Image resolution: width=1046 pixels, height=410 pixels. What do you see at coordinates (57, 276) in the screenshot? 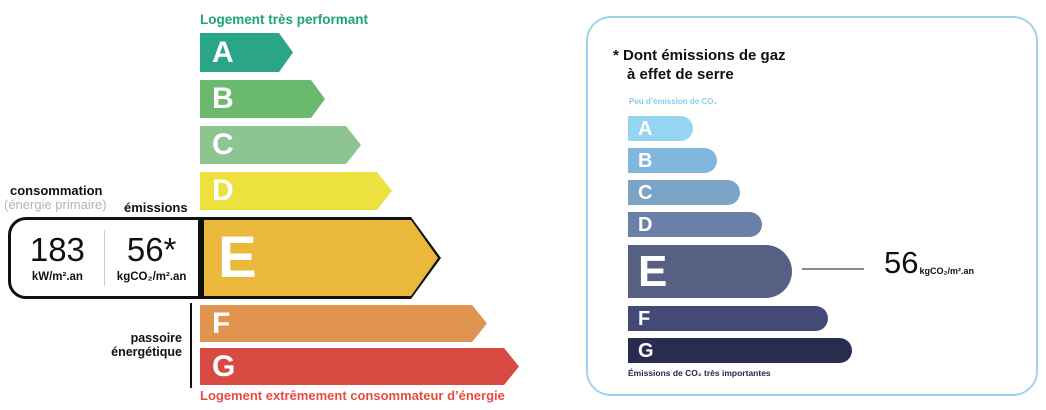
I see `consumption-unit: kW/m².an` at bounding box center [57, 276].